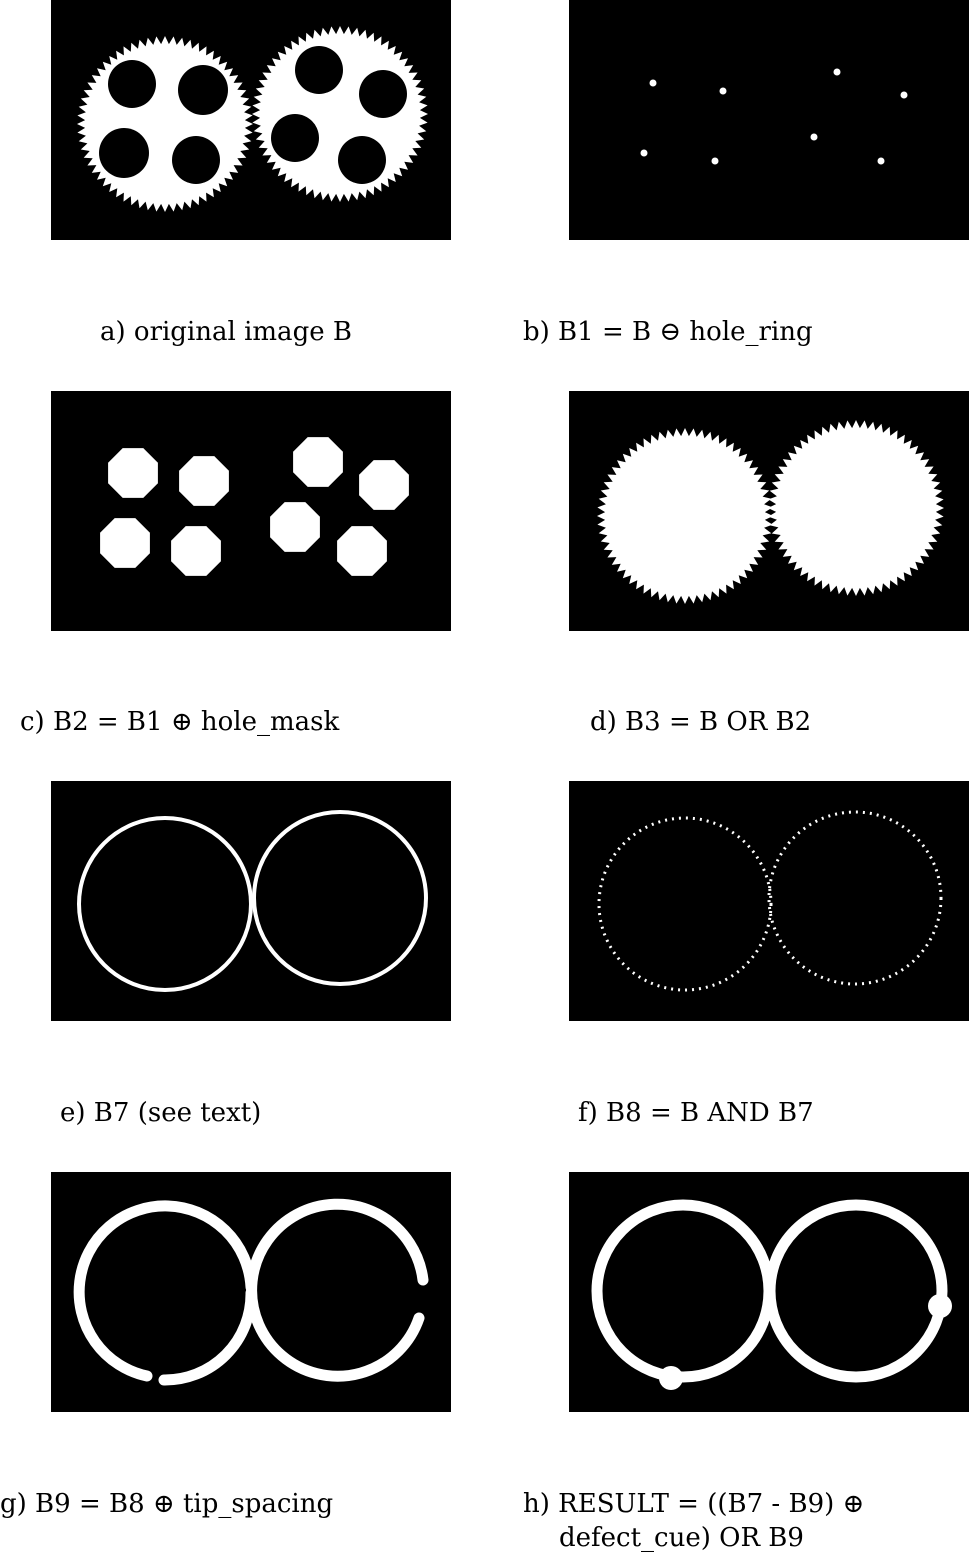 Image resolution: width=970 pixels, height=1556 pixels. I want to click on dilated-tips-image, so click(251, 1292).